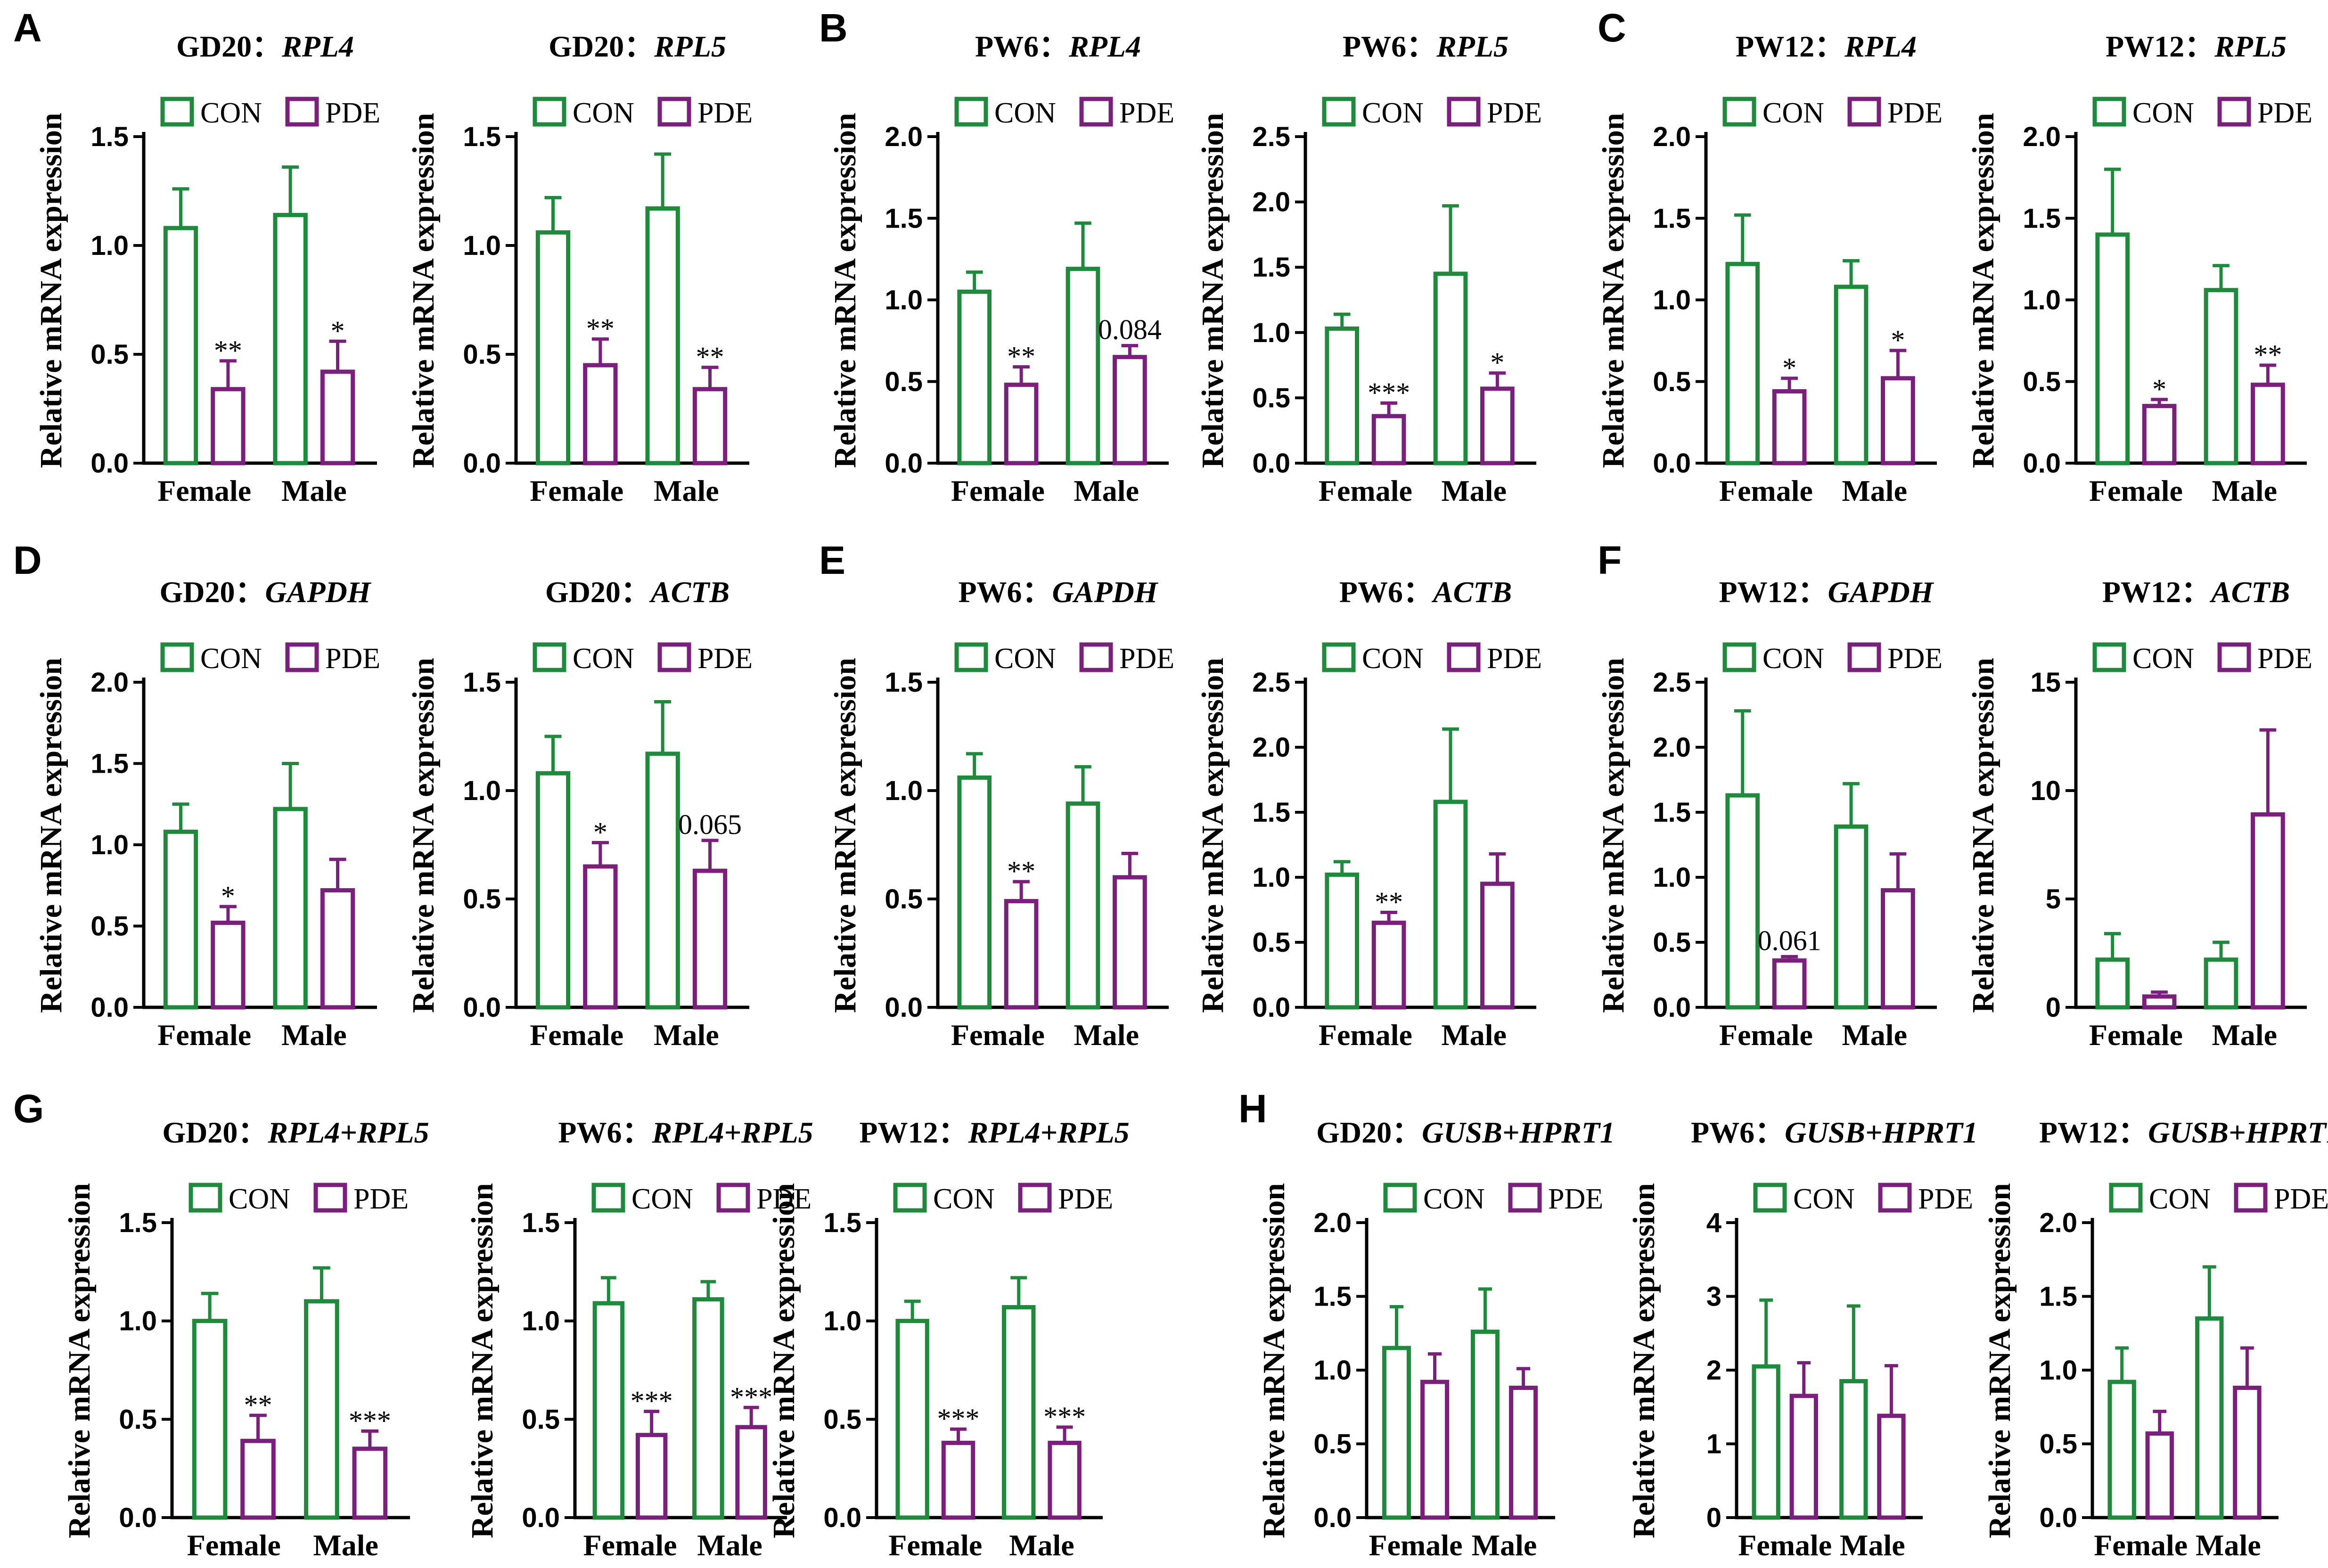 This screenshot has width=2328, height=1568. Describe the element at coordinates (27, 28) in the screenshot. I see `panel-letter-A: A` at that location.